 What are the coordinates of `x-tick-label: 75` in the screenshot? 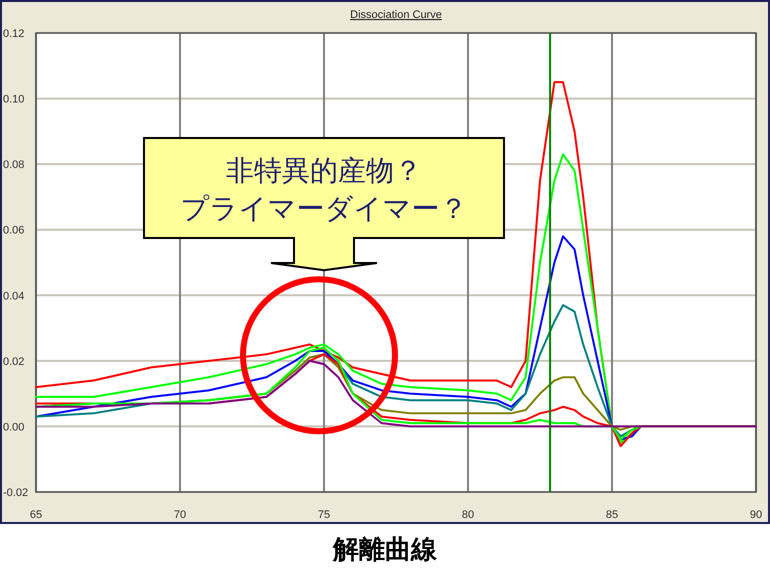 It's located at (324, 515).